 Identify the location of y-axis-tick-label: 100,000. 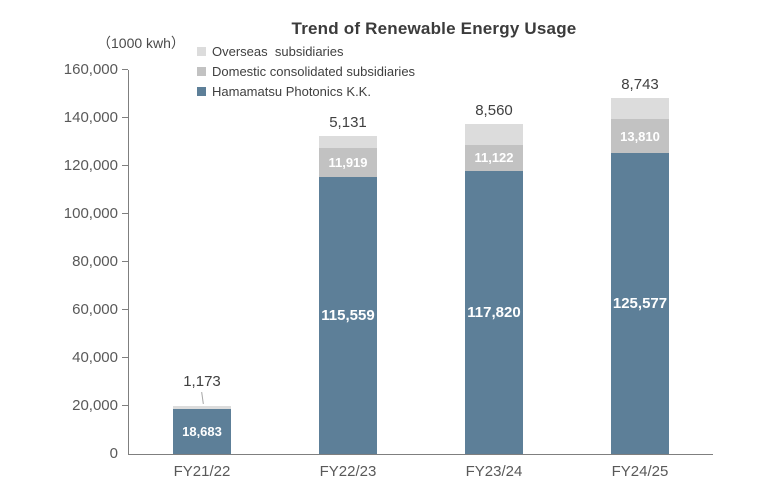
(90, 213).